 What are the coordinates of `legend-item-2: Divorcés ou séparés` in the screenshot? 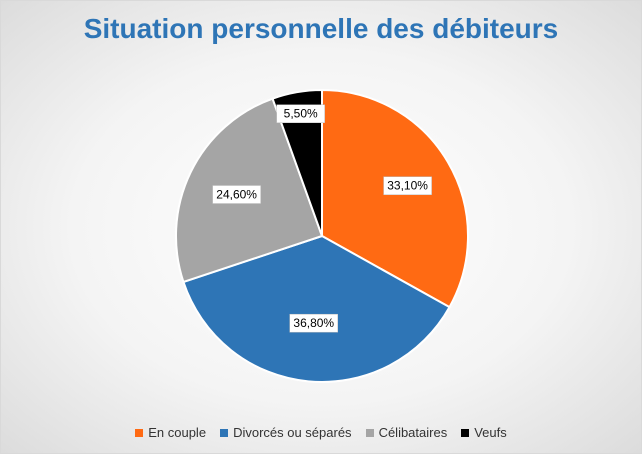 It's located at (286, 432).